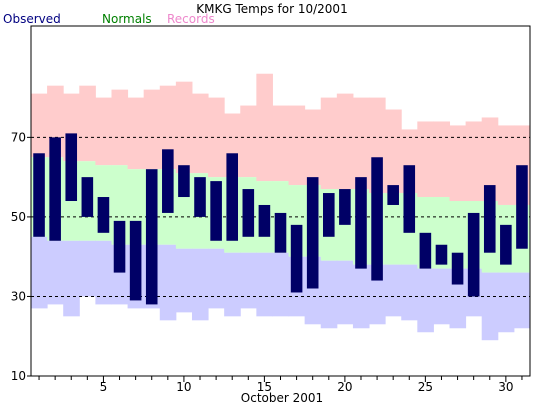 This screenshot has width=540, height=406. Describe the element at coordinates (264, 387) in the screenshot. I see `x-tick-label: 15` at that location.